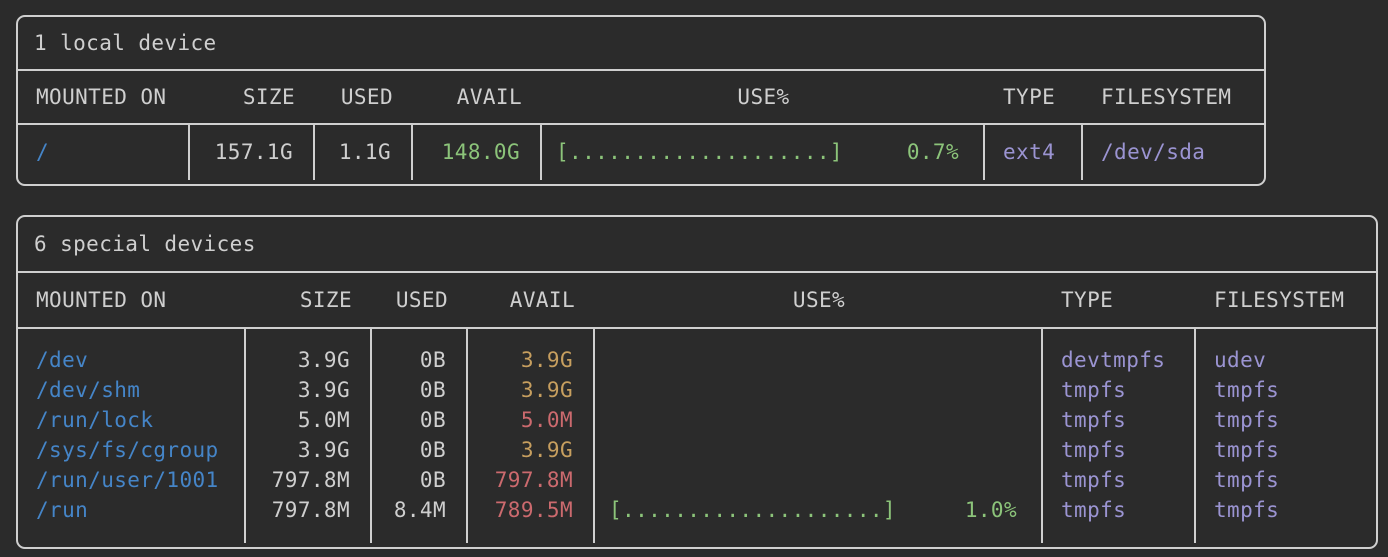  What do you see at coordinates (419, 510) in the screenshot?
I see `used-value: 8.4M` at bounding box center [419, 510].